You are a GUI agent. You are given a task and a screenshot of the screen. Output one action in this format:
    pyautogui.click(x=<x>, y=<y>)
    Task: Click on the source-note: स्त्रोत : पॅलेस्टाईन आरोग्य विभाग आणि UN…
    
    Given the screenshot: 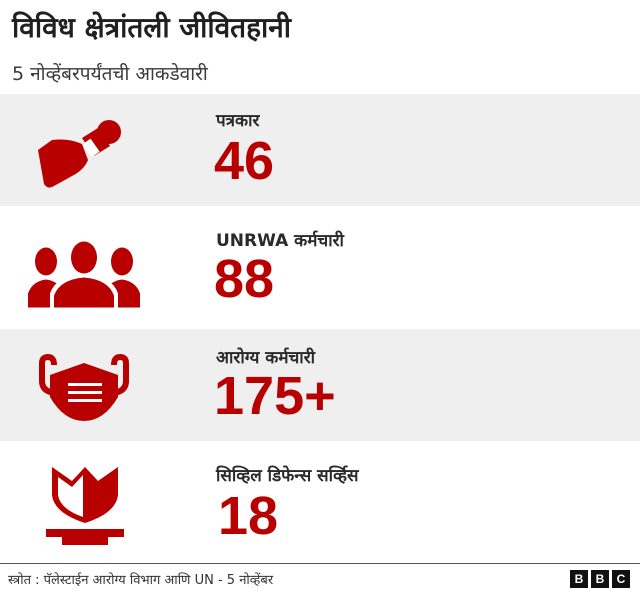 What is the action you would take?
    pyautogui.click(x=141, y=580)
    